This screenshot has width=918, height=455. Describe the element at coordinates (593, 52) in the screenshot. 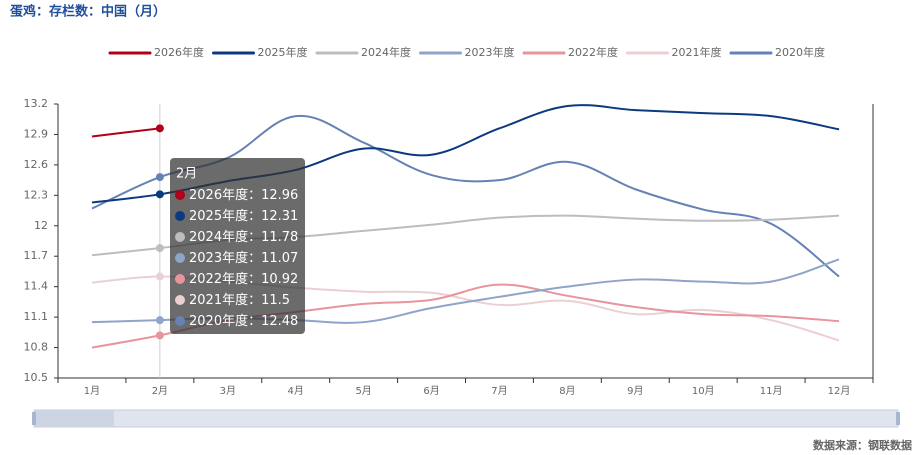

I see `legend-label: 2022年度` at that location.